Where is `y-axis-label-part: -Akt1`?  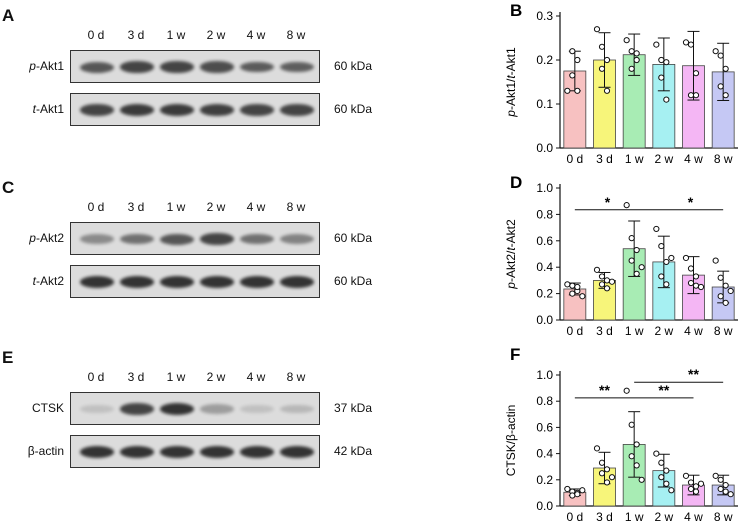
y-axis-label-part: -Akt1 is located at coordinates (511, 61).